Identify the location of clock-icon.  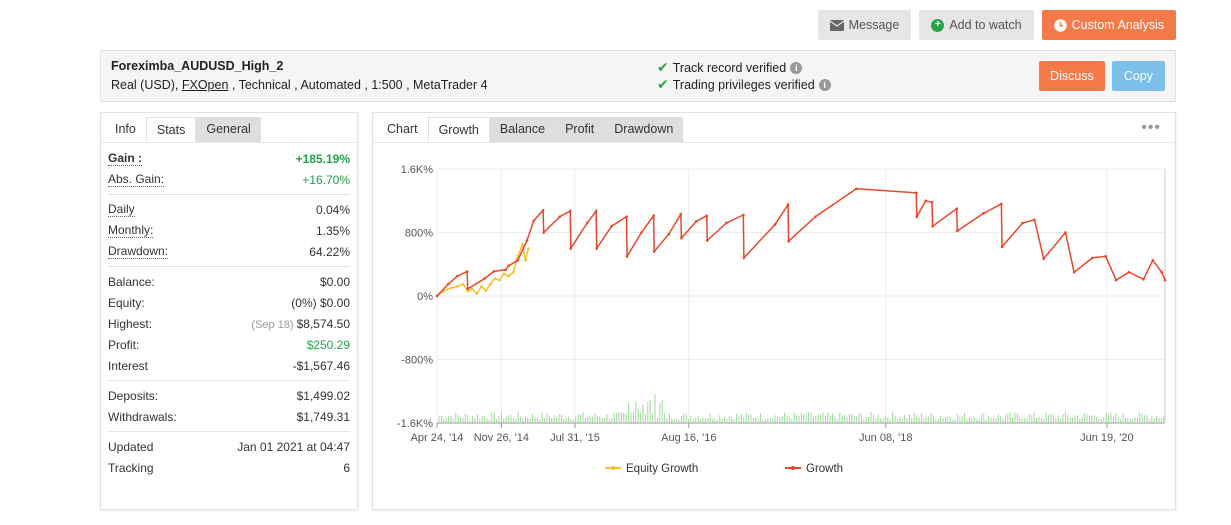
(1060, 25).